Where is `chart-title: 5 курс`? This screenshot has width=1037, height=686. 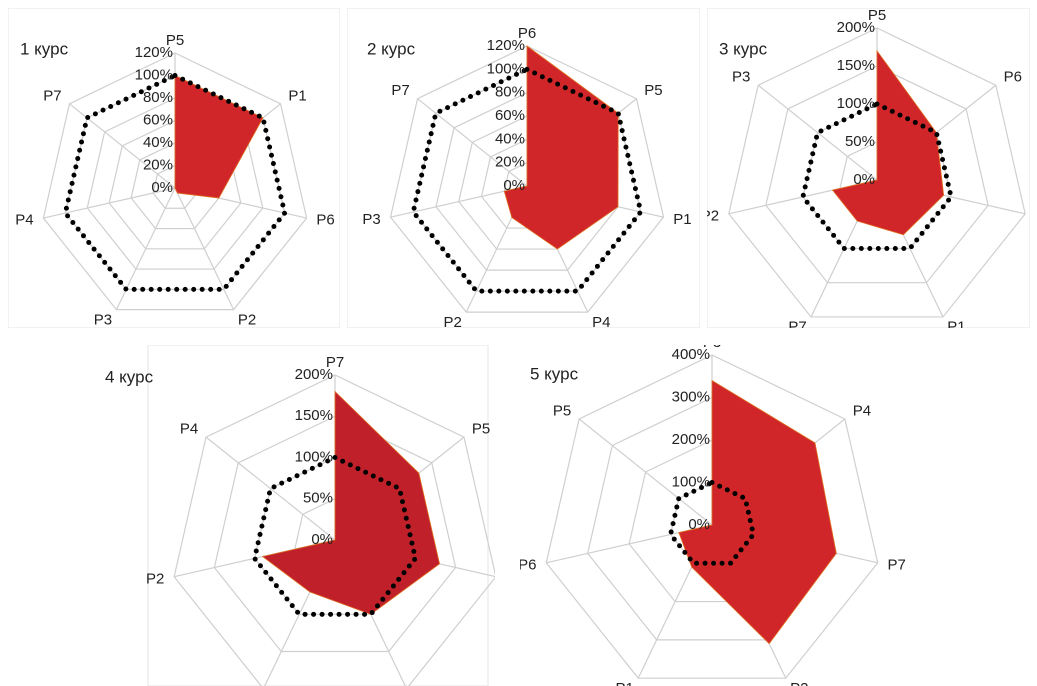 chart-title: 5 курс is located at coordinates (554, 373).